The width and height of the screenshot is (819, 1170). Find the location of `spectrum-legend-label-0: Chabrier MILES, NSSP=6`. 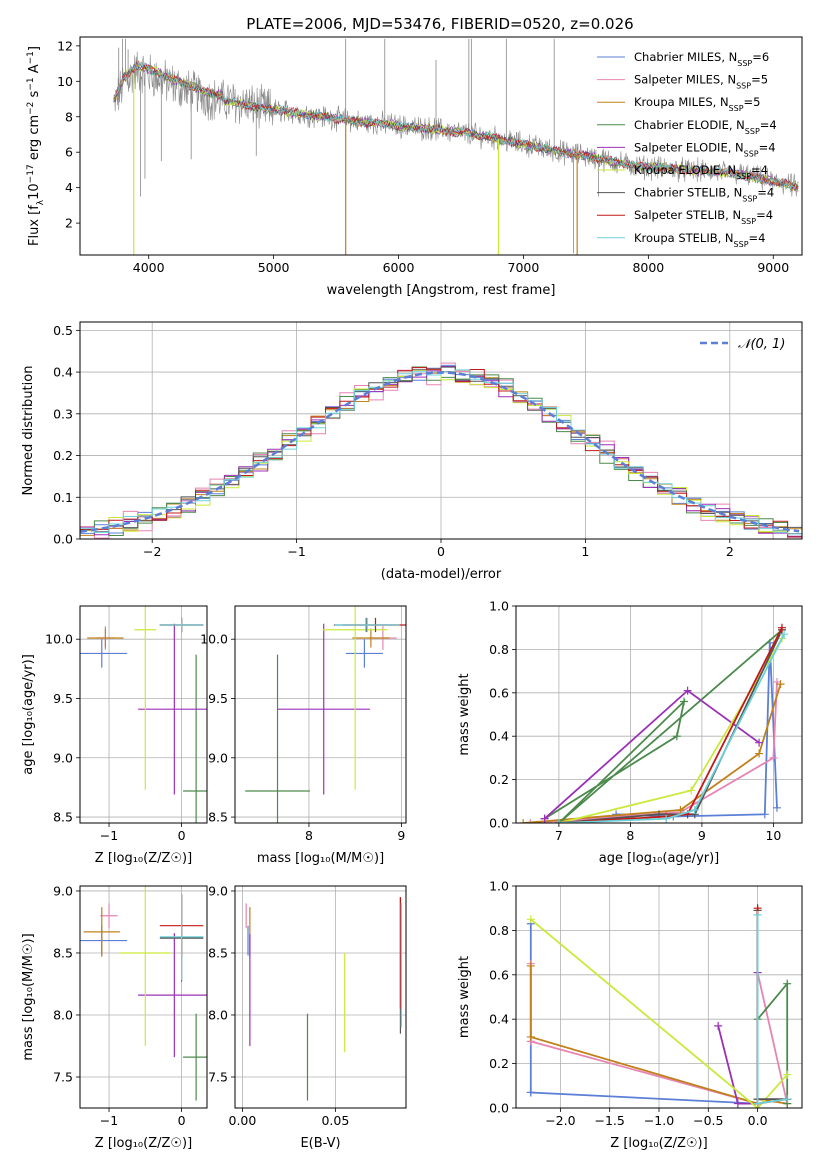

spectrum-legend-label-0: Chabrier MILES, NSSP=6 is located at coordinates (701, 59).